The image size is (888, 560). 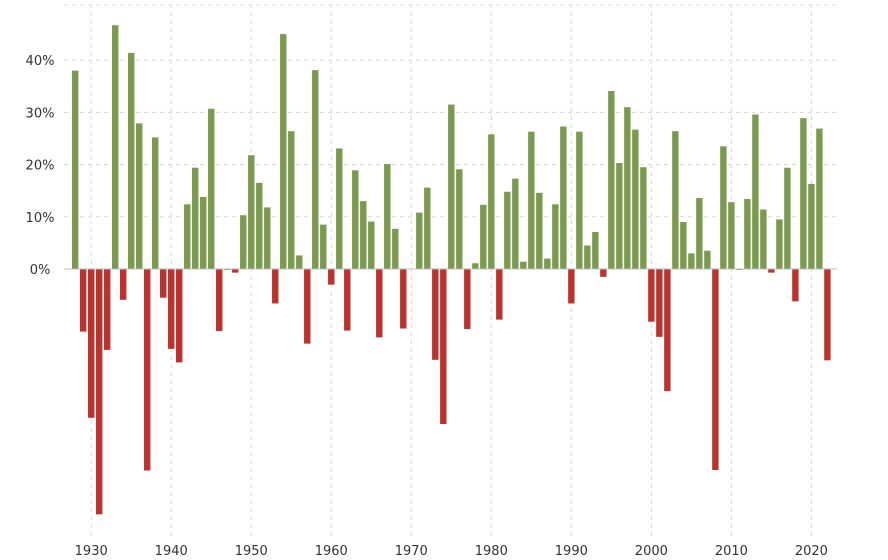 I want to click on x-tick-label: 1990, so click(x=571, y=551).